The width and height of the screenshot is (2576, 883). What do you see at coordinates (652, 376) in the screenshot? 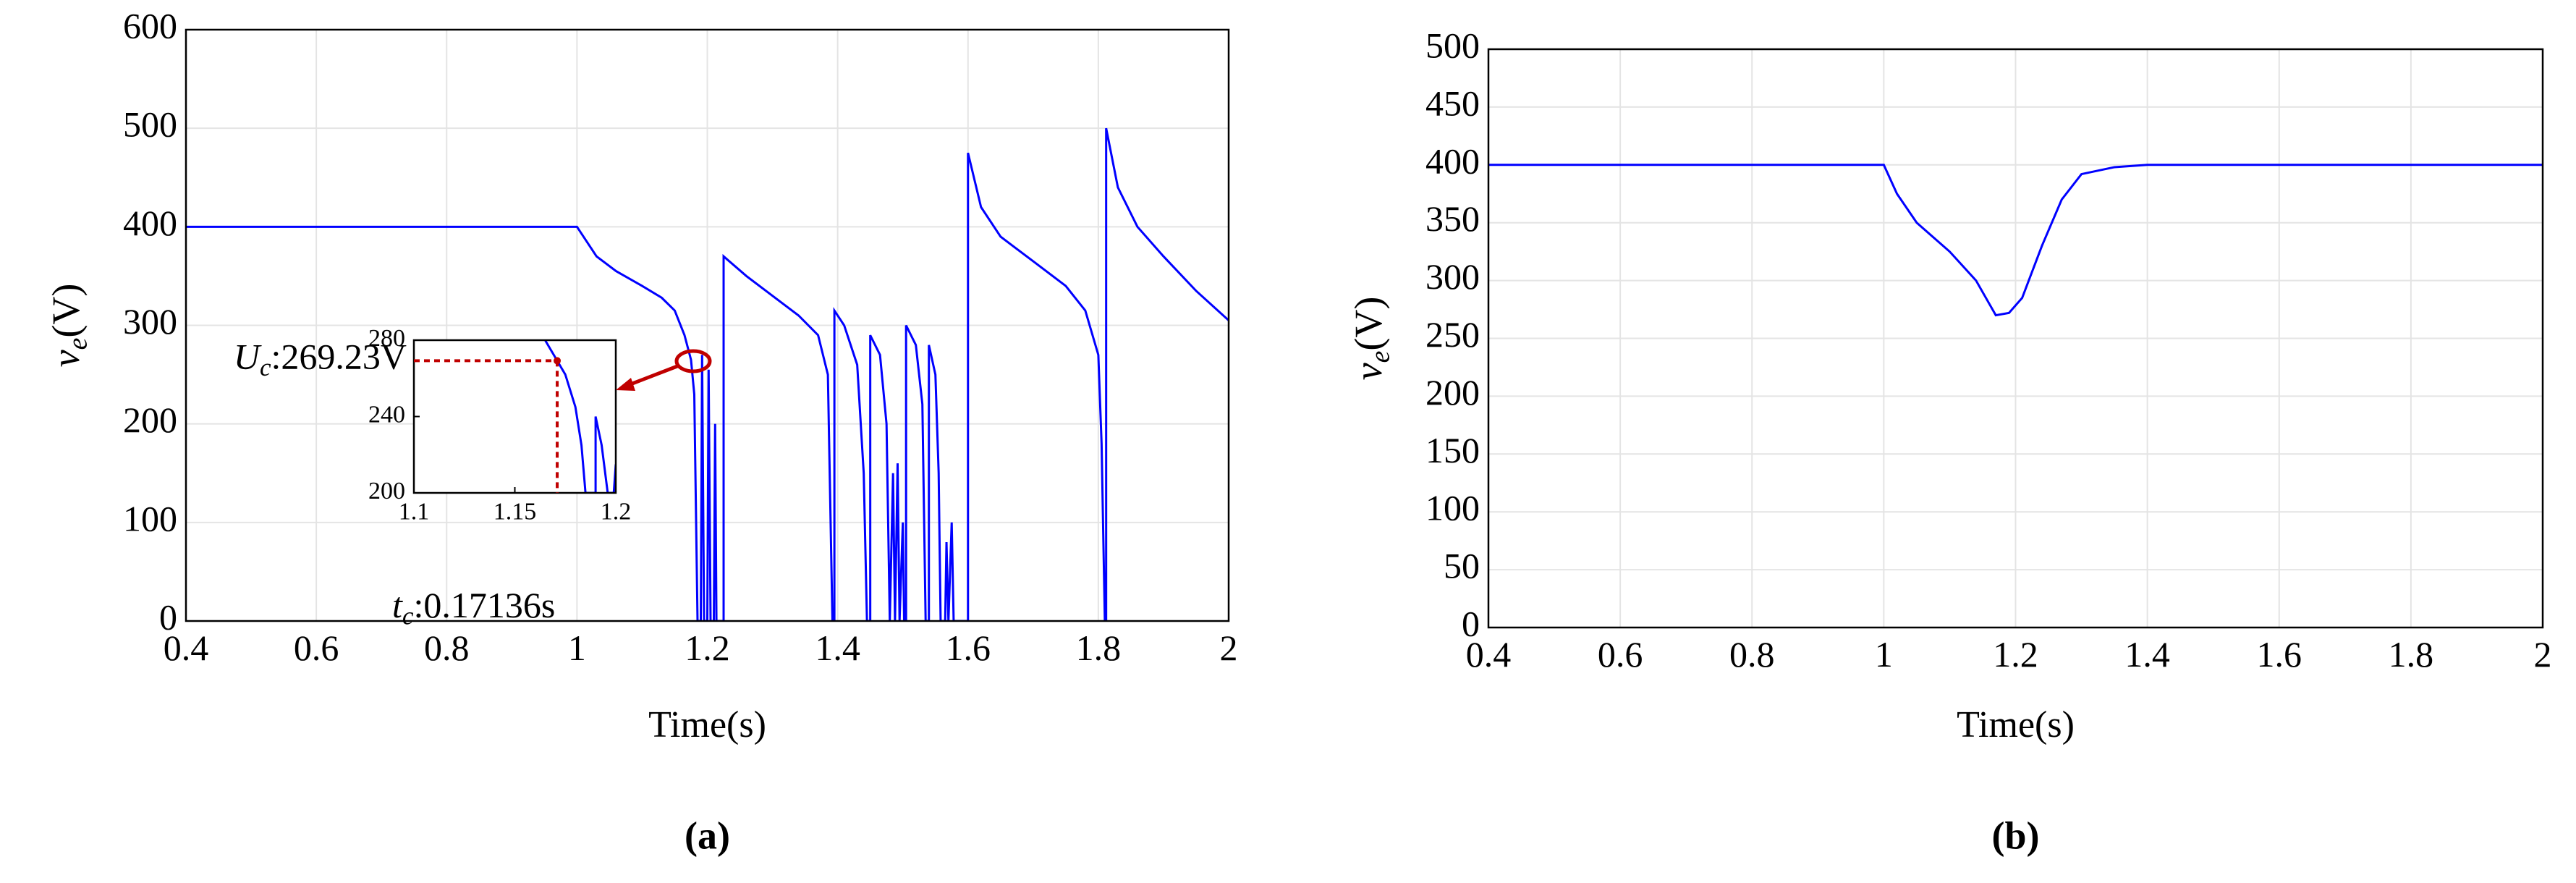
I see `arrow-line` at bounding box center [652, 376].